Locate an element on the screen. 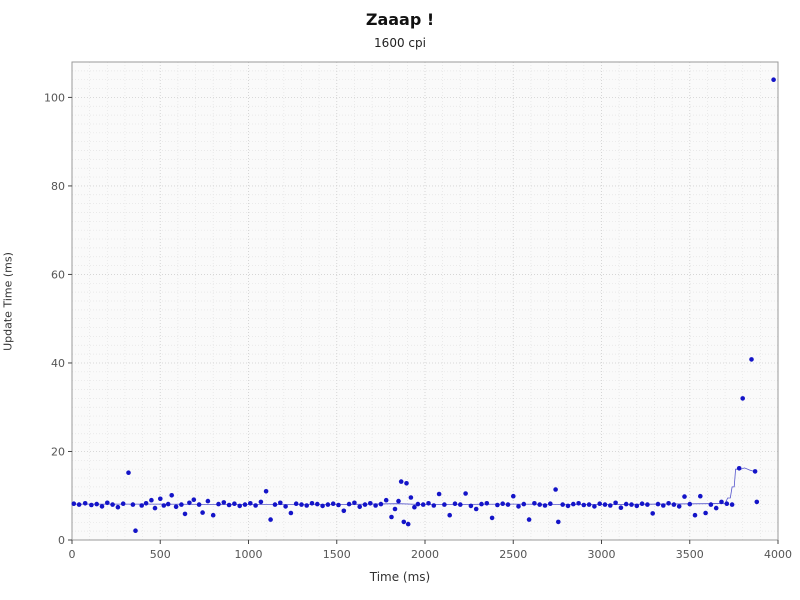  x-tick-label: 500 is located at coordinates (160, 554).